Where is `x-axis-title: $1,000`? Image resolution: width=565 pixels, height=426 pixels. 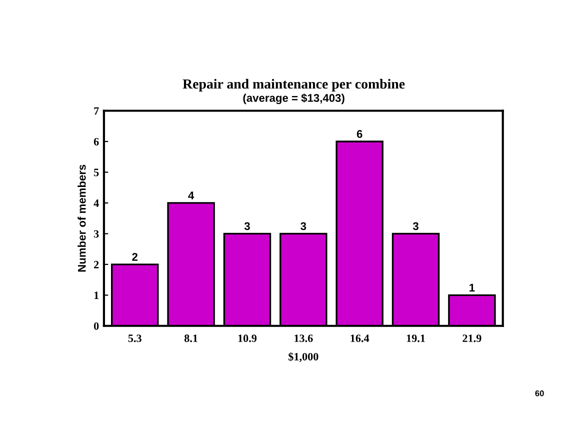
x-axis-title: $1,000 is located at coordinates (303, 357).